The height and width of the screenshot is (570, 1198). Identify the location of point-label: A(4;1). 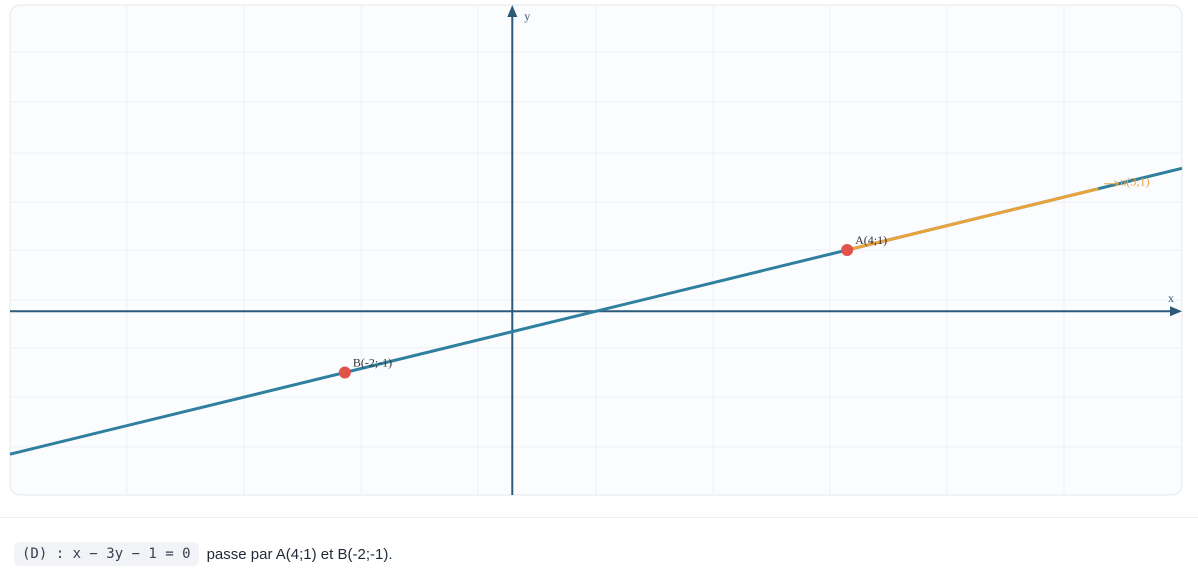
(871, 240).